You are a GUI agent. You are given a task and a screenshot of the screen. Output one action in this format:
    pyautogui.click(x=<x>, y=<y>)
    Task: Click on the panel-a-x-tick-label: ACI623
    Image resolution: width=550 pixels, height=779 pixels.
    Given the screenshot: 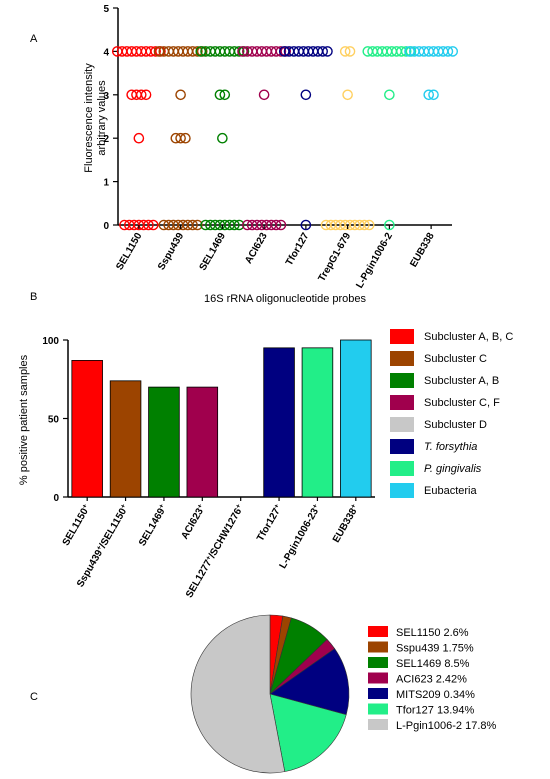 What is the action you would take?
    pyautogui.click(x=256, y=248)
    